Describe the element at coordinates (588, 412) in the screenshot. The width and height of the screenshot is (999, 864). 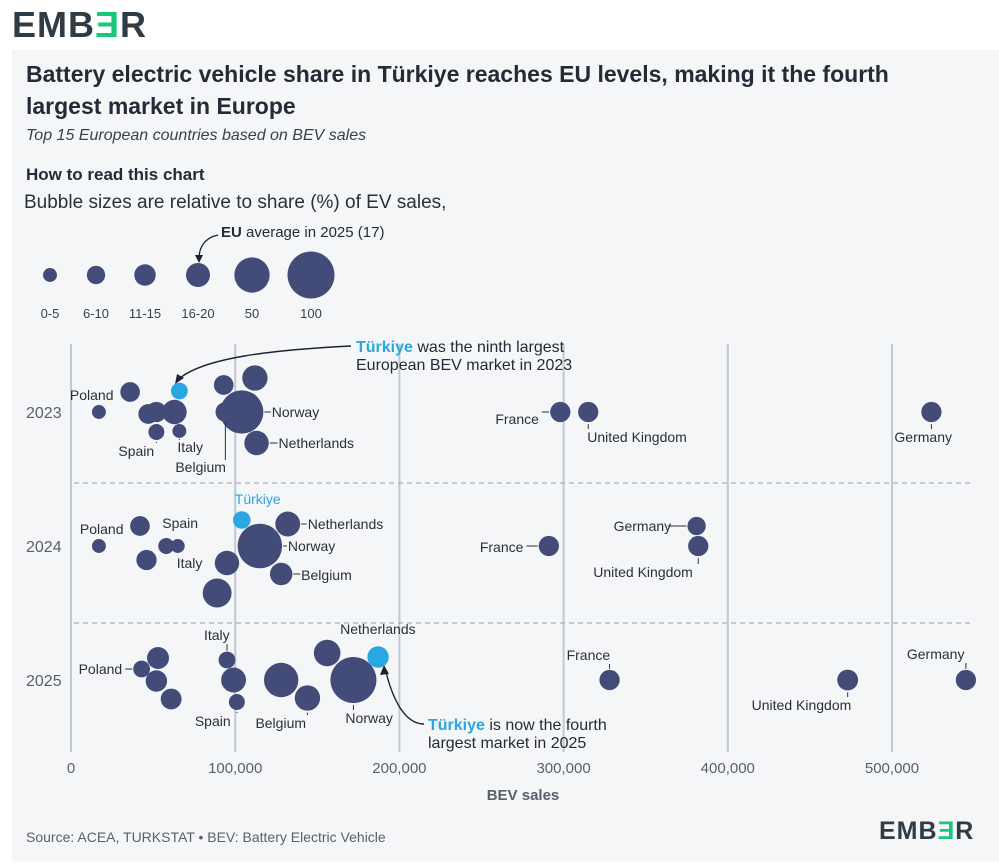
I see `bubble-united-kingdom-2023` at that location.